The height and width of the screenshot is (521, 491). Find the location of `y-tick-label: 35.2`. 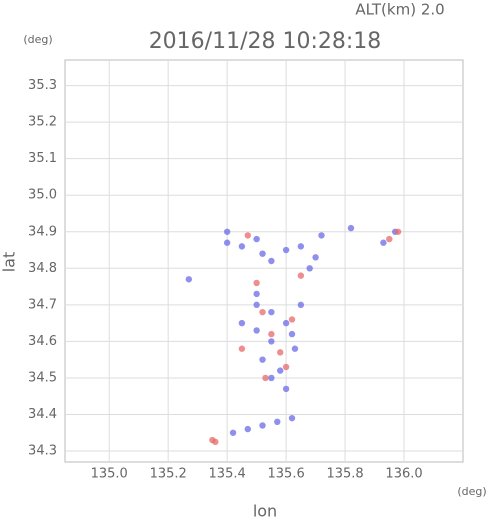

y-tick-label: 35.2 is located at coordinates (42, 122).